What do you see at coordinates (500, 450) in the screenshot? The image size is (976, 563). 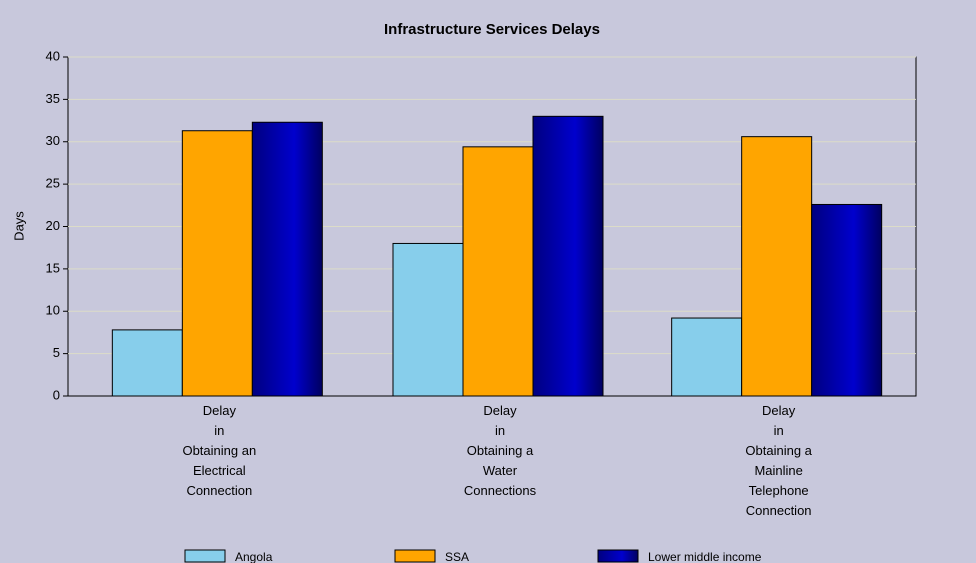 I see `x-tick-label: Delay in Obtaining a Water Connections` at bounding box center [500, 450].